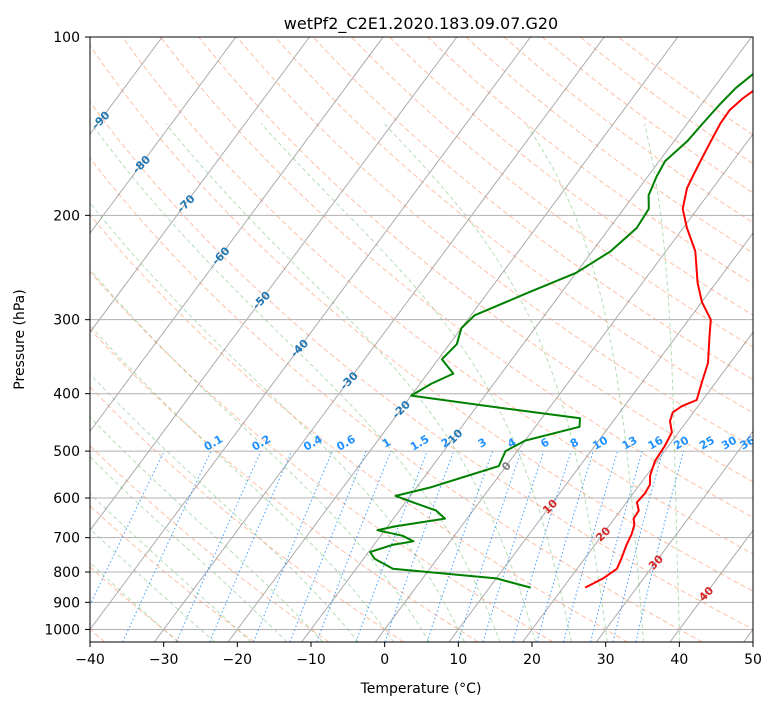 The image size is (775, 708). What do you see at coordinates (20, 339) in the screenshot?
I see `y-axis-title: Pressure (hPa)` at bounding box center [20, 339].